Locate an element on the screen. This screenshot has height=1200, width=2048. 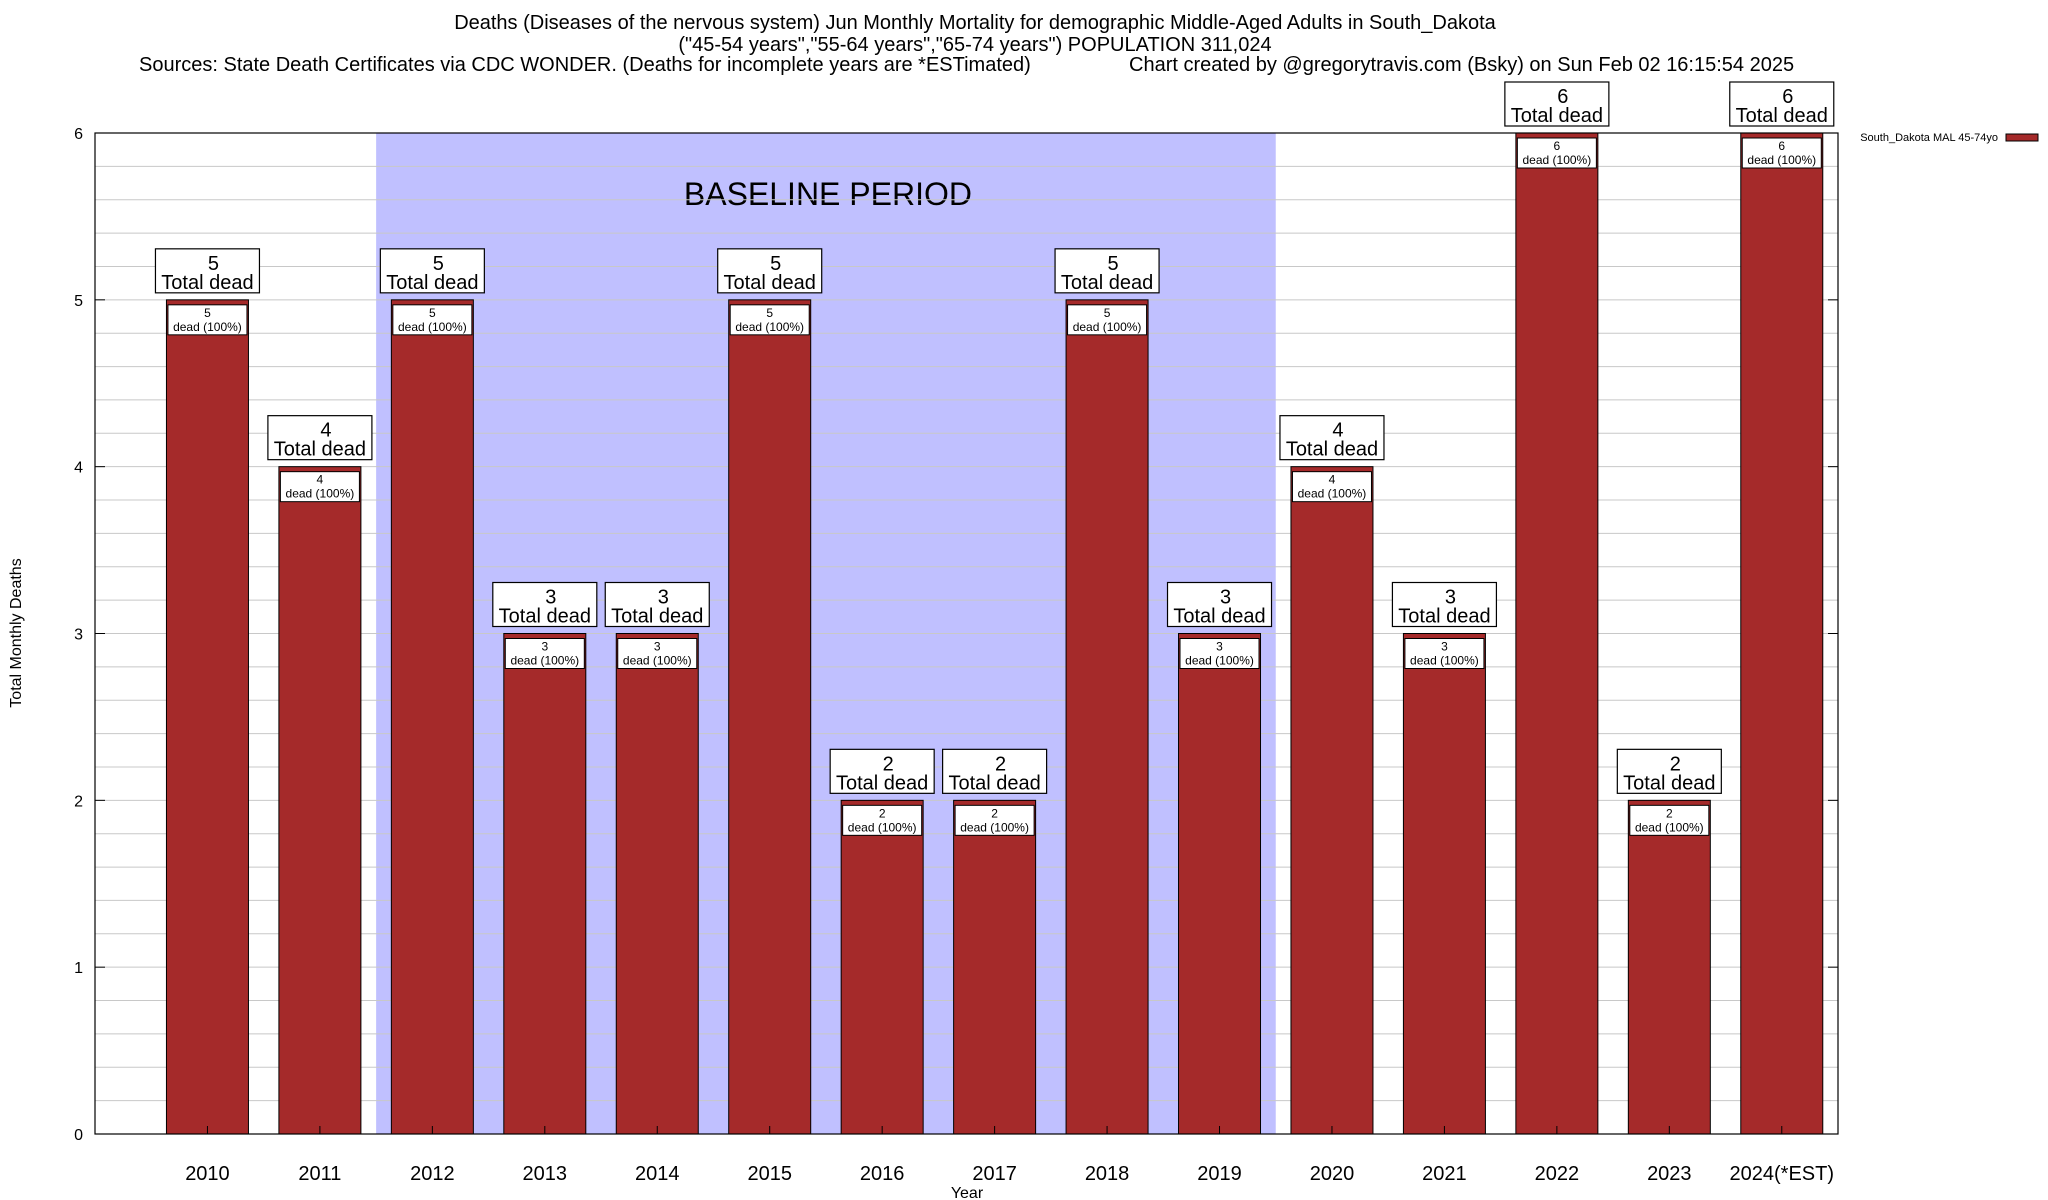
y-tick-label: 0 is located at coordinates (78, 1135).